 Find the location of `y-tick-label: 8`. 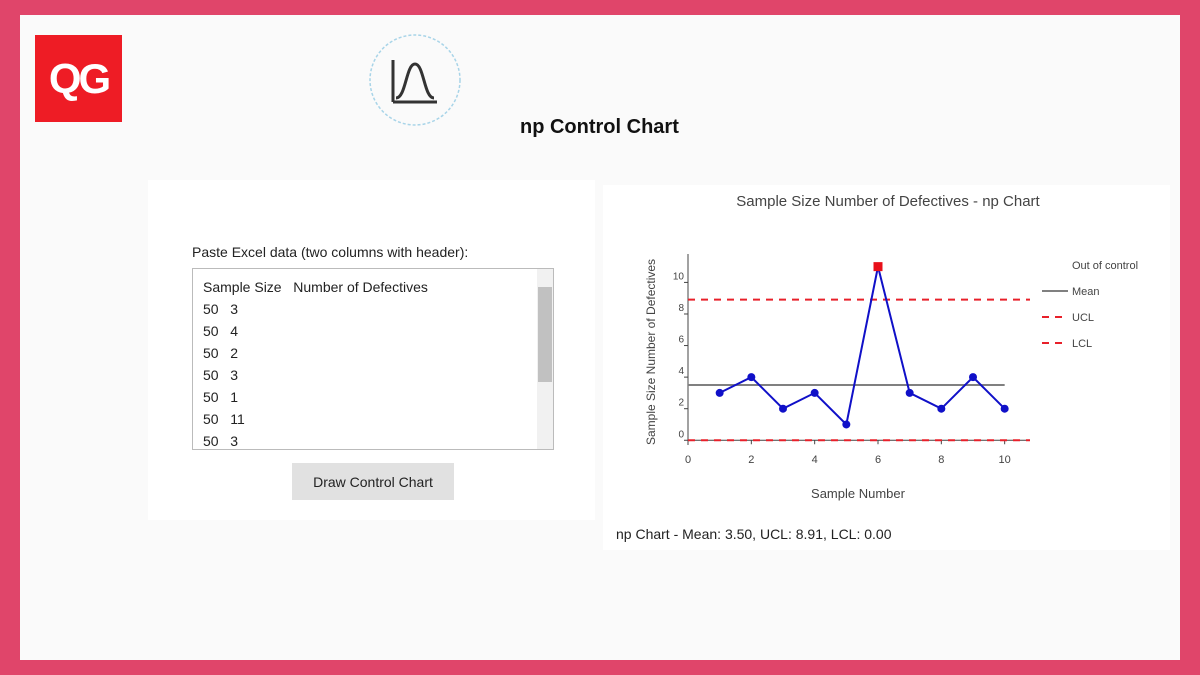

y-tick-label: 8 is located at coordinates (681, 308).